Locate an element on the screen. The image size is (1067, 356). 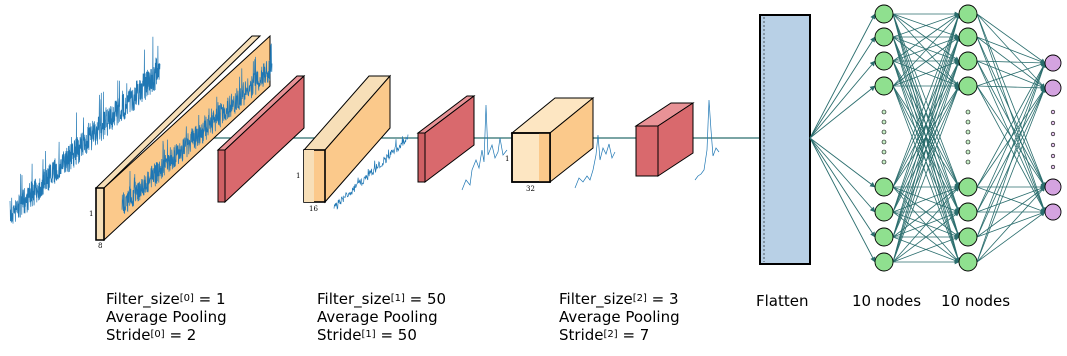
dim-depth-label-3: 32 is located at coordinates (530, 189).